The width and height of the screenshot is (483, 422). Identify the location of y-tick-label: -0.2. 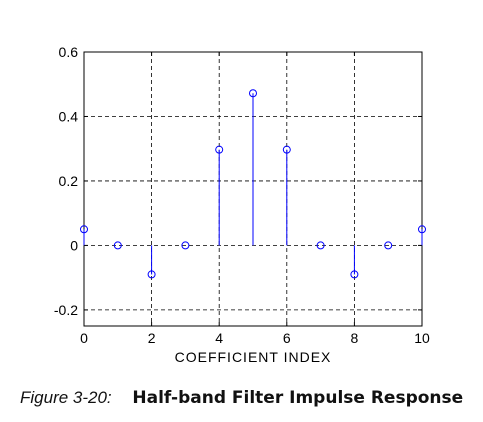
(66, 310).